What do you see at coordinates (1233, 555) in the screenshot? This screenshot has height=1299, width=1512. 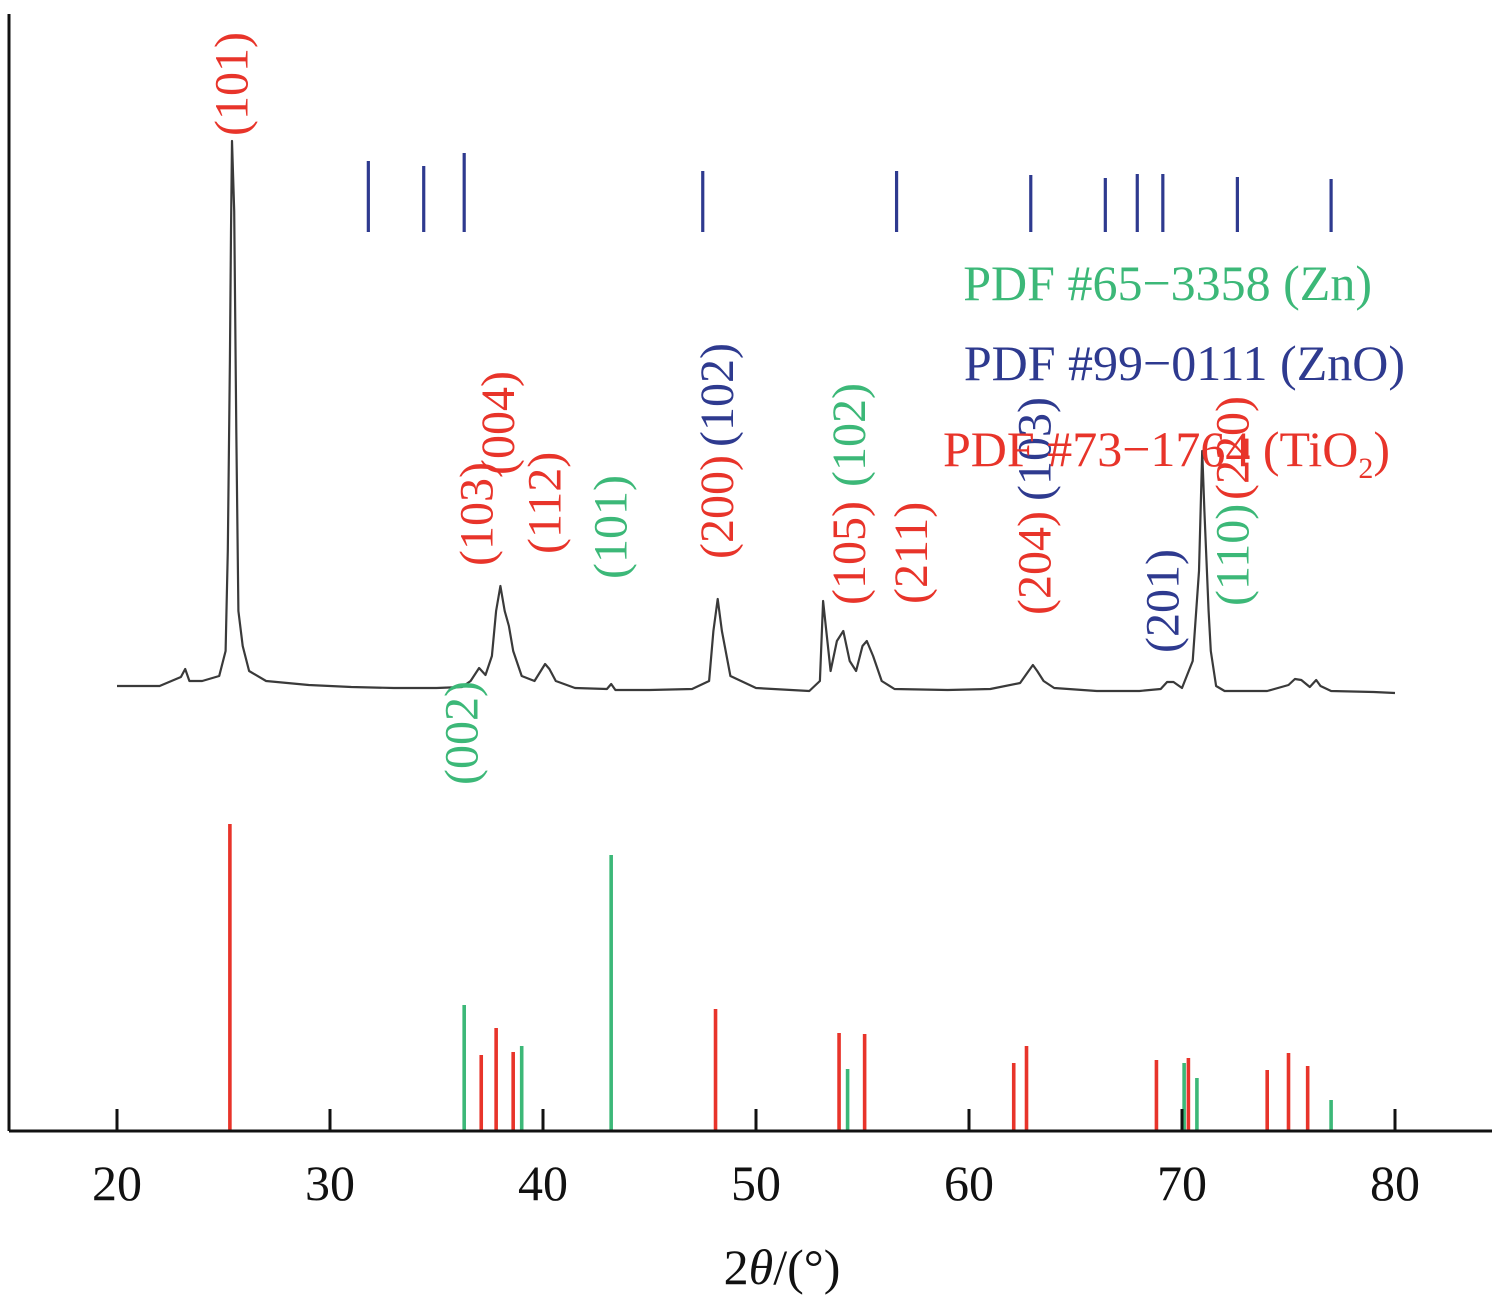 I see `peak-label-zn: (110)` at bounding box center [1233, 555].